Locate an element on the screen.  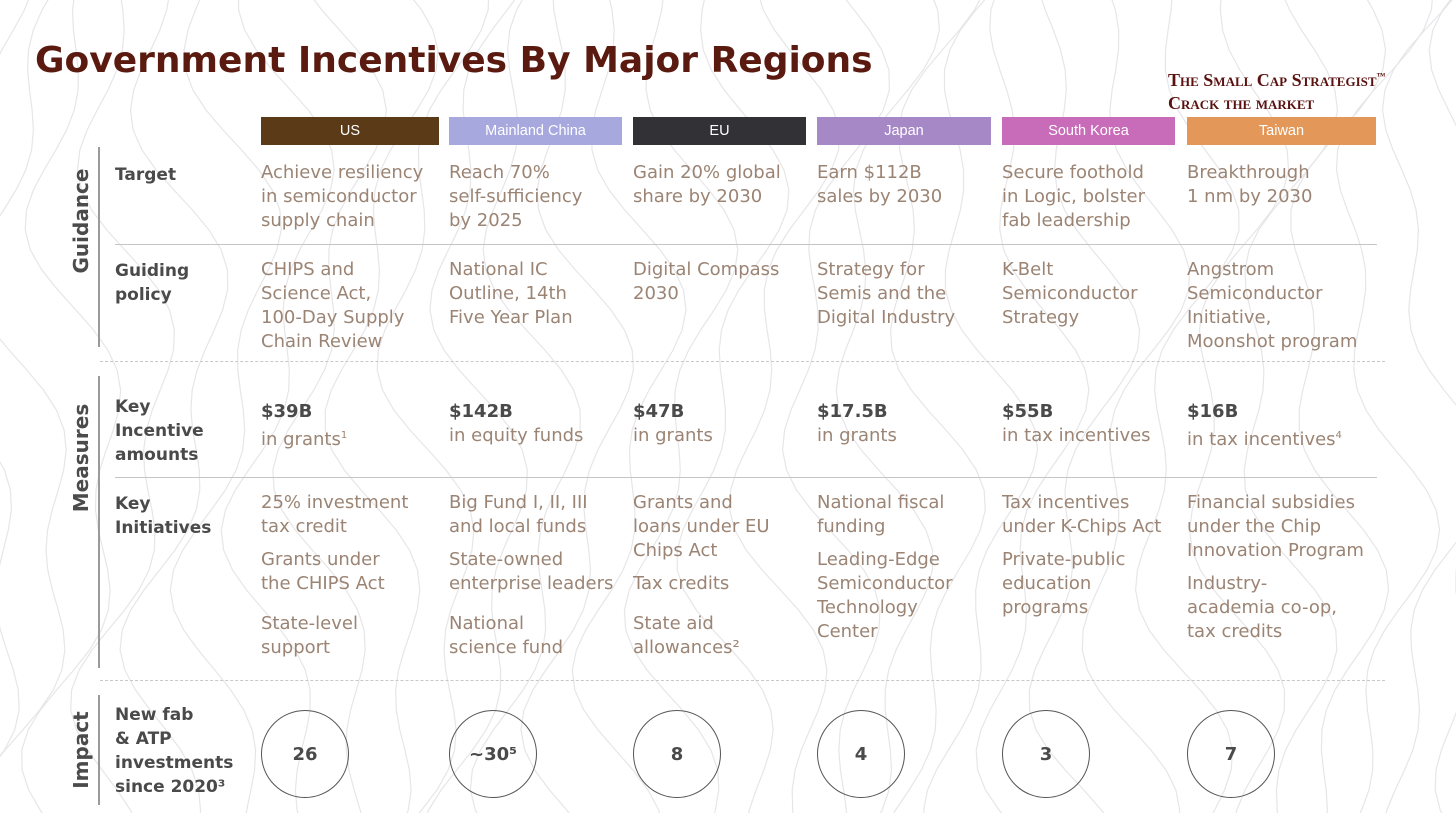
row-label-line: policy is located at coordinates (143, 295).